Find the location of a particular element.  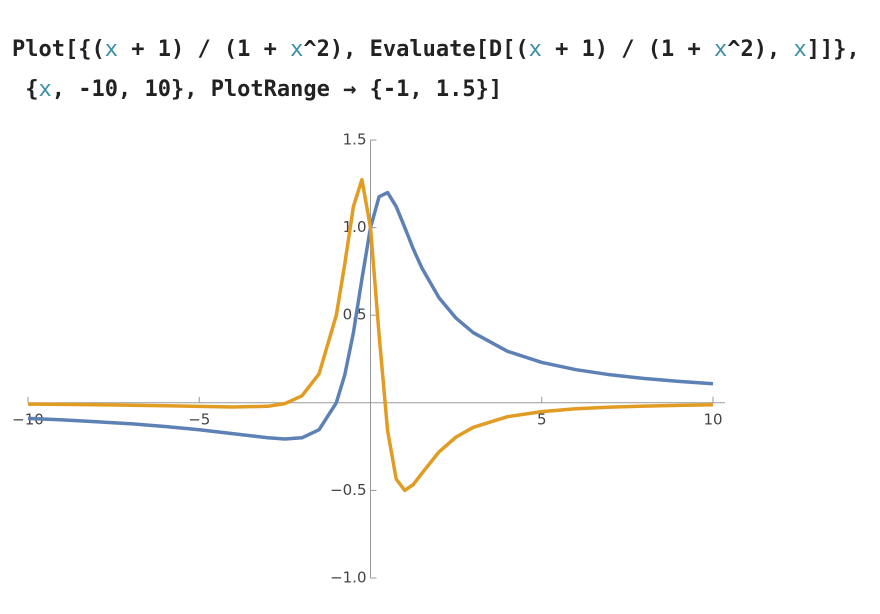

code-text: Plot[{( is located at coordinates (58, 49).